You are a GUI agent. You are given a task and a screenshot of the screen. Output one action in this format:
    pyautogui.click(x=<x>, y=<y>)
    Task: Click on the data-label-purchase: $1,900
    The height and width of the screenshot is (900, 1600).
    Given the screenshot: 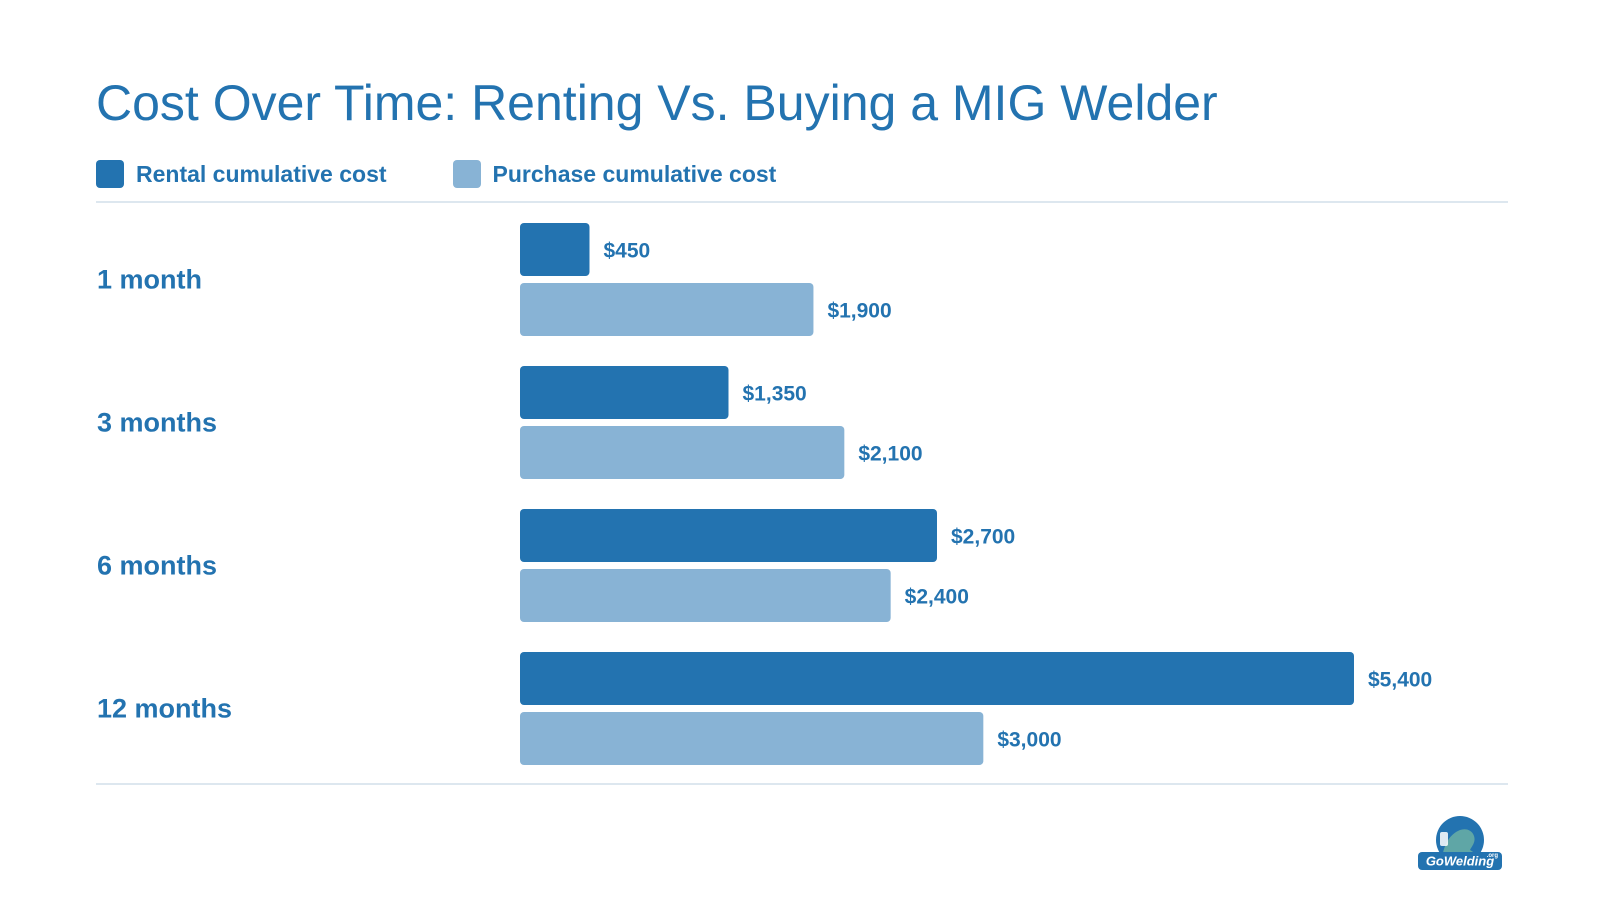 What is the action you would take?
    pyautogui.click(x=859, y=311)
    